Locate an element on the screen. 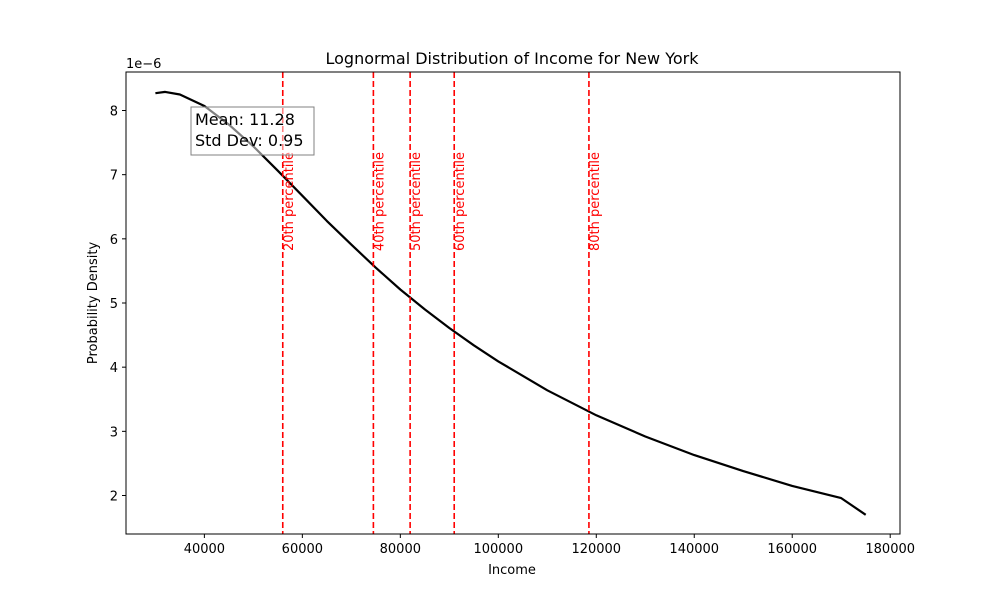 The height and width of the screenshot is (600, 1000). y-tick-label: 3 is located at coordinates (114, 432).